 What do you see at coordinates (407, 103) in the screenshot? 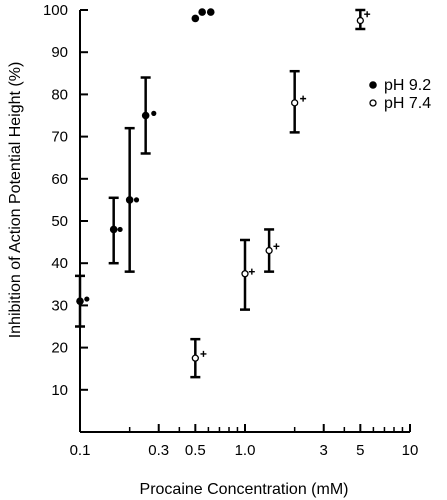
I see `legend-label: pH 7.4` at bounding box center [407, 103].